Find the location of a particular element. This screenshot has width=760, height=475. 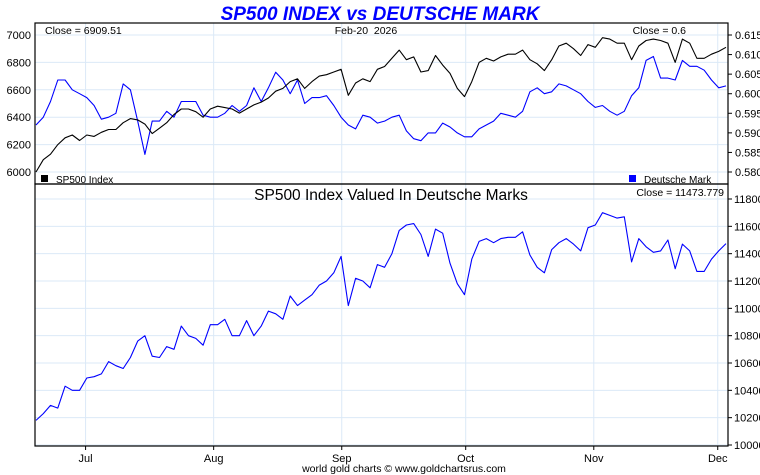

bottom-right-axis-tick-label: 10000 is located at coordinates (747, 446).